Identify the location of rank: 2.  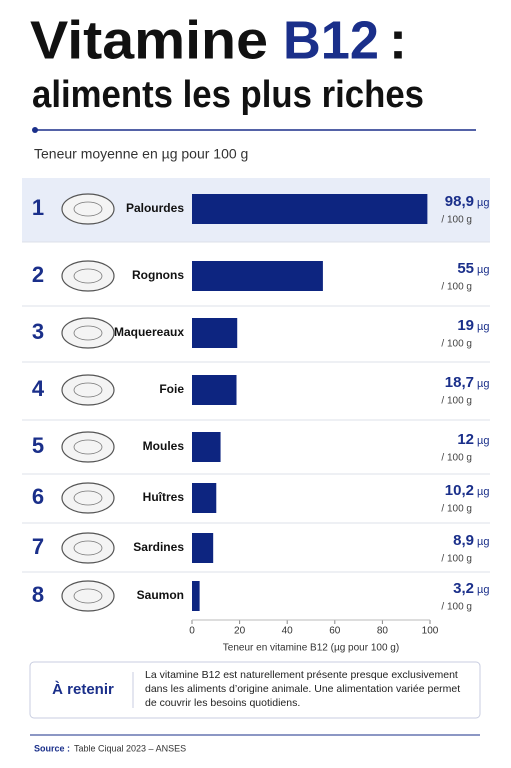
(38, 274).